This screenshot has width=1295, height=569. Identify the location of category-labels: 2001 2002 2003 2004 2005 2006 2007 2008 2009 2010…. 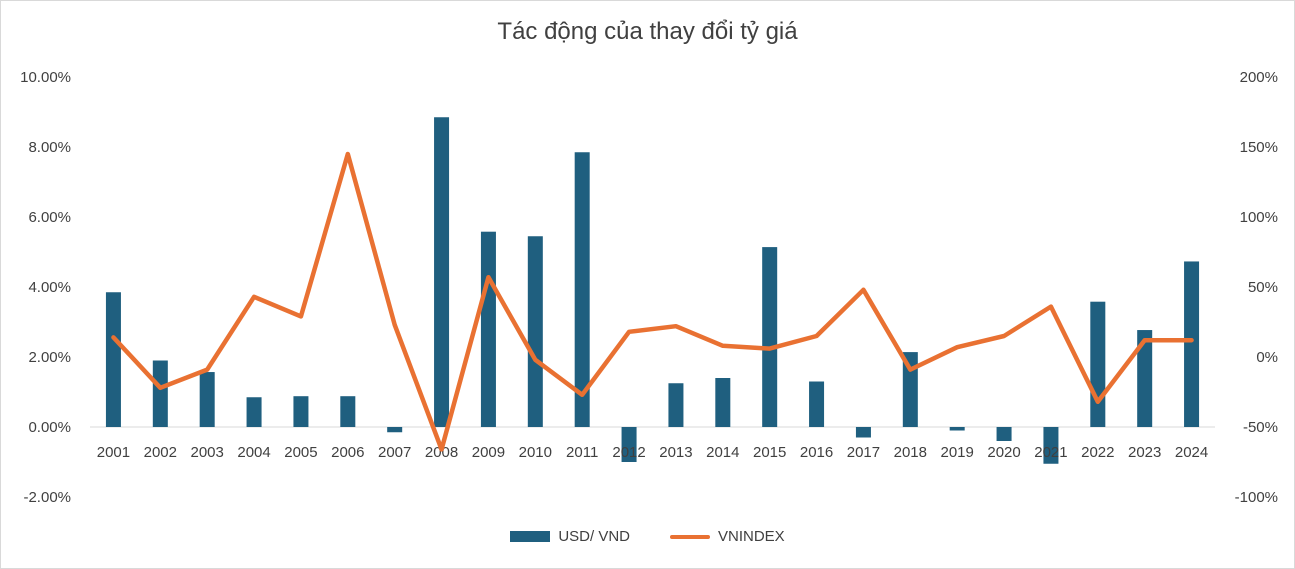
(653, 452).